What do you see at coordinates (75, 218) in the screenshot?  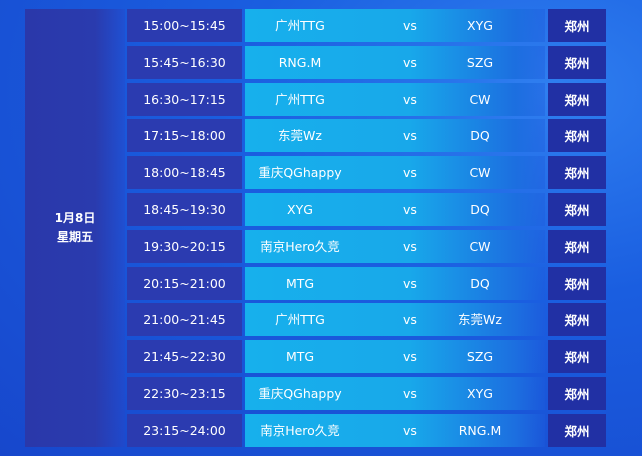 I see `date-day: 1月8日` at bounding box center [75, 218].